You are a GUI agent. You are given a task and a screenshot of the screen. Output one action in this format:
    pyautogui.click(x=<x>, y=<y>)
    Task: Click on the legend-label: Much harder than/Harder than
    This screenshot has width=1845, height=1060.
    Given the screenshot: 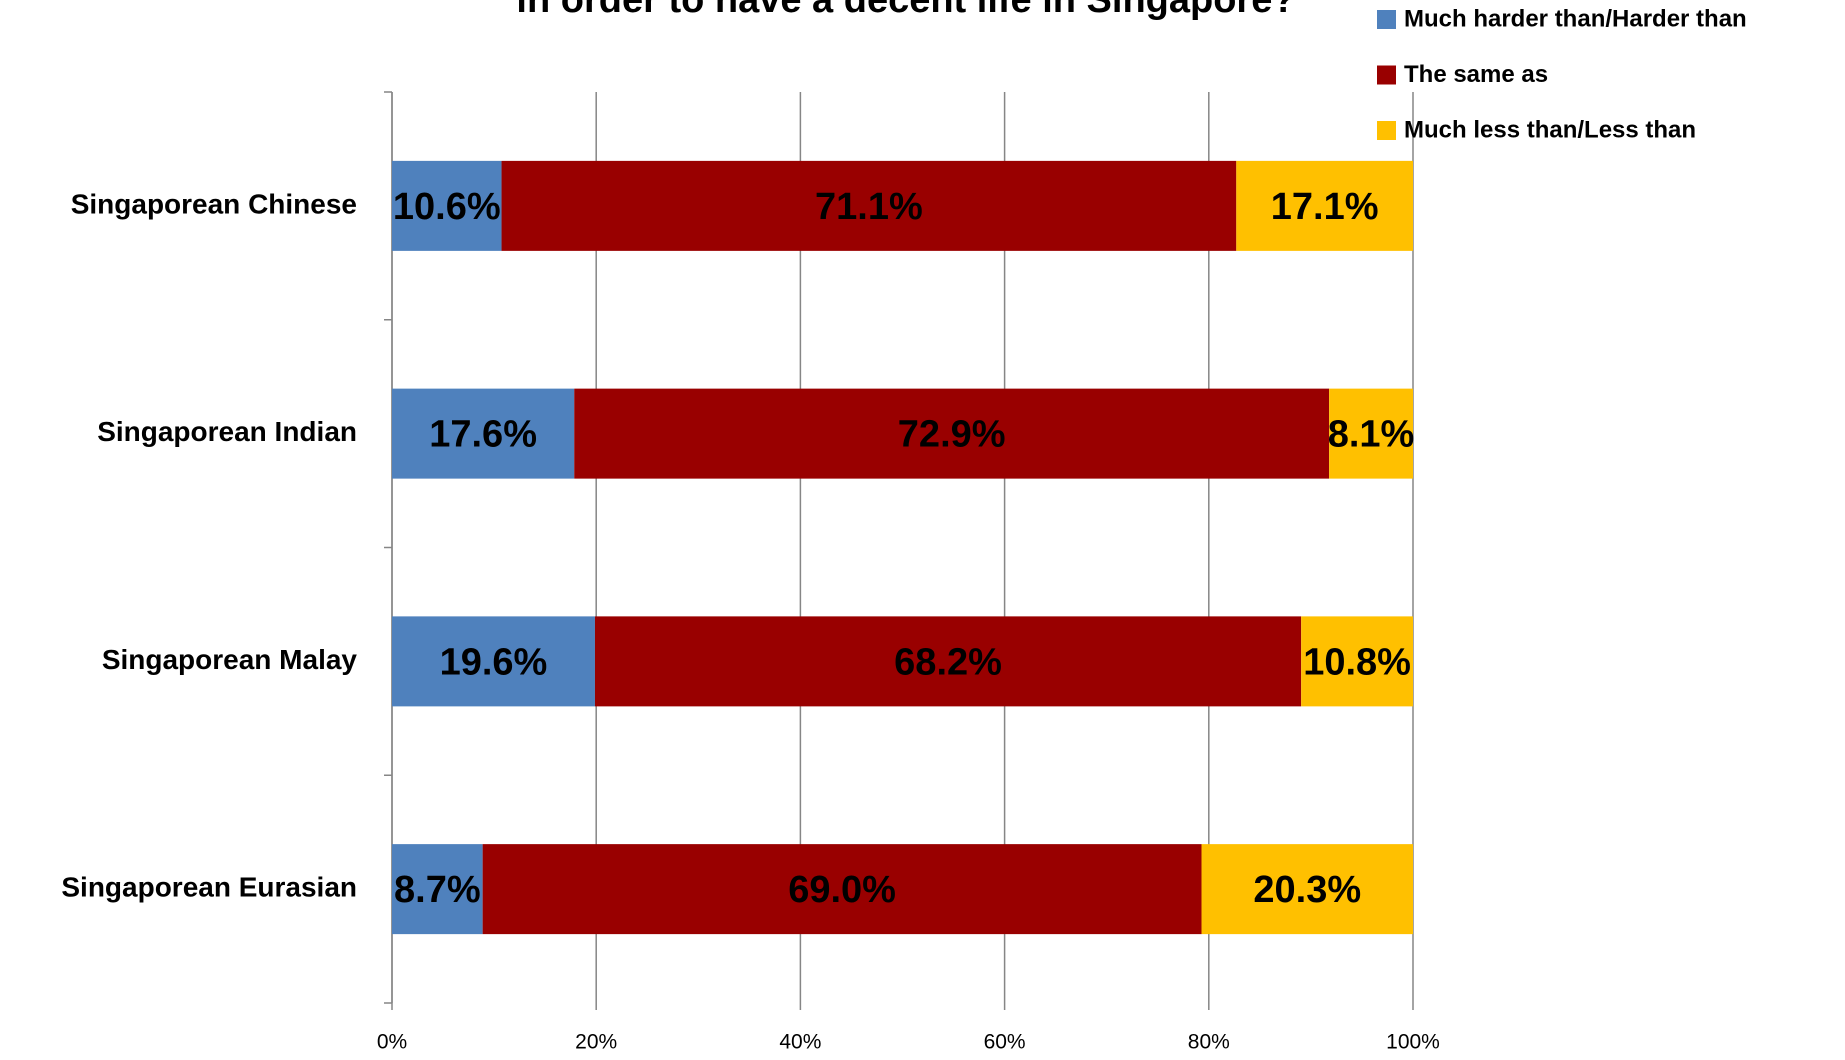 What is the action you would take?
    pyautogui.click(x=1575, y=18)
    